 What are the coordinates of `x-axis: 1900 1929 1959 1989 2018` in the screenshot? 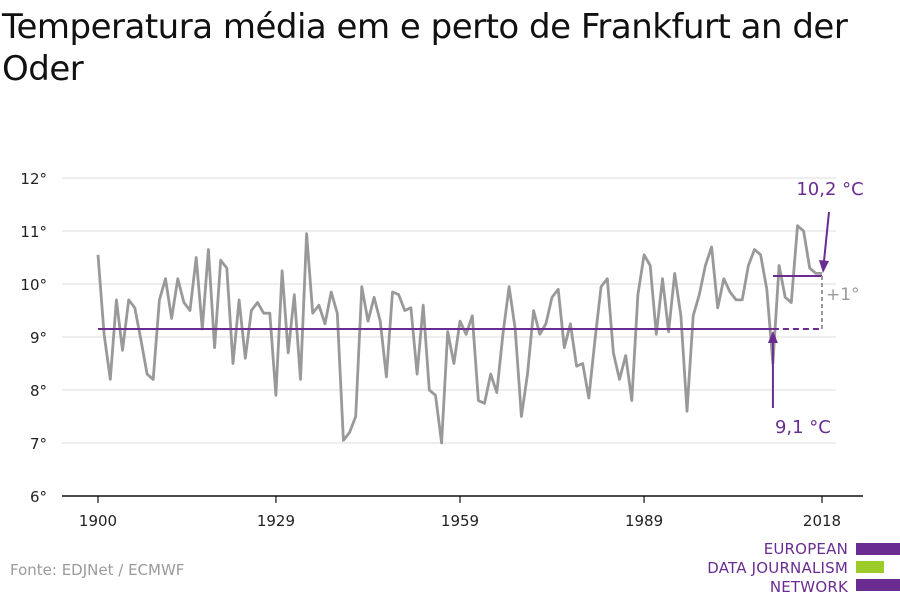 It's located at (462, 512).